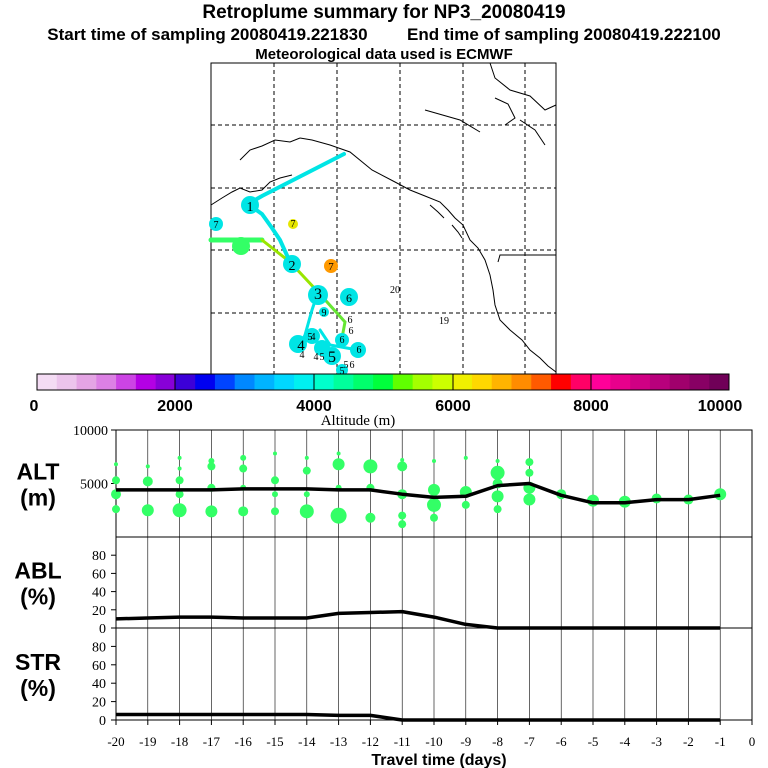 The width and height of the screenshot is (768, 768). I want to click on x-tick-label: -5, so click(593, 741).